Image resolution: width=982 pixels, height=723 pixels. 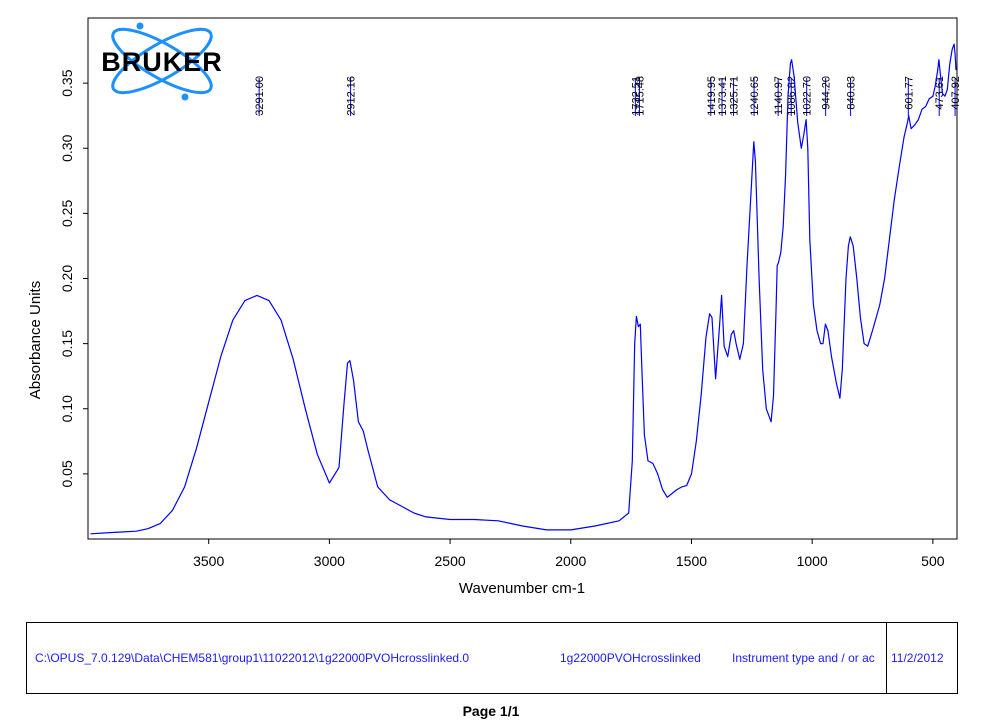 I want to click on y-axis: 0.05 0.10 0.15 0.20 0.25 0.30 0.35, so click(x=73, y=278).